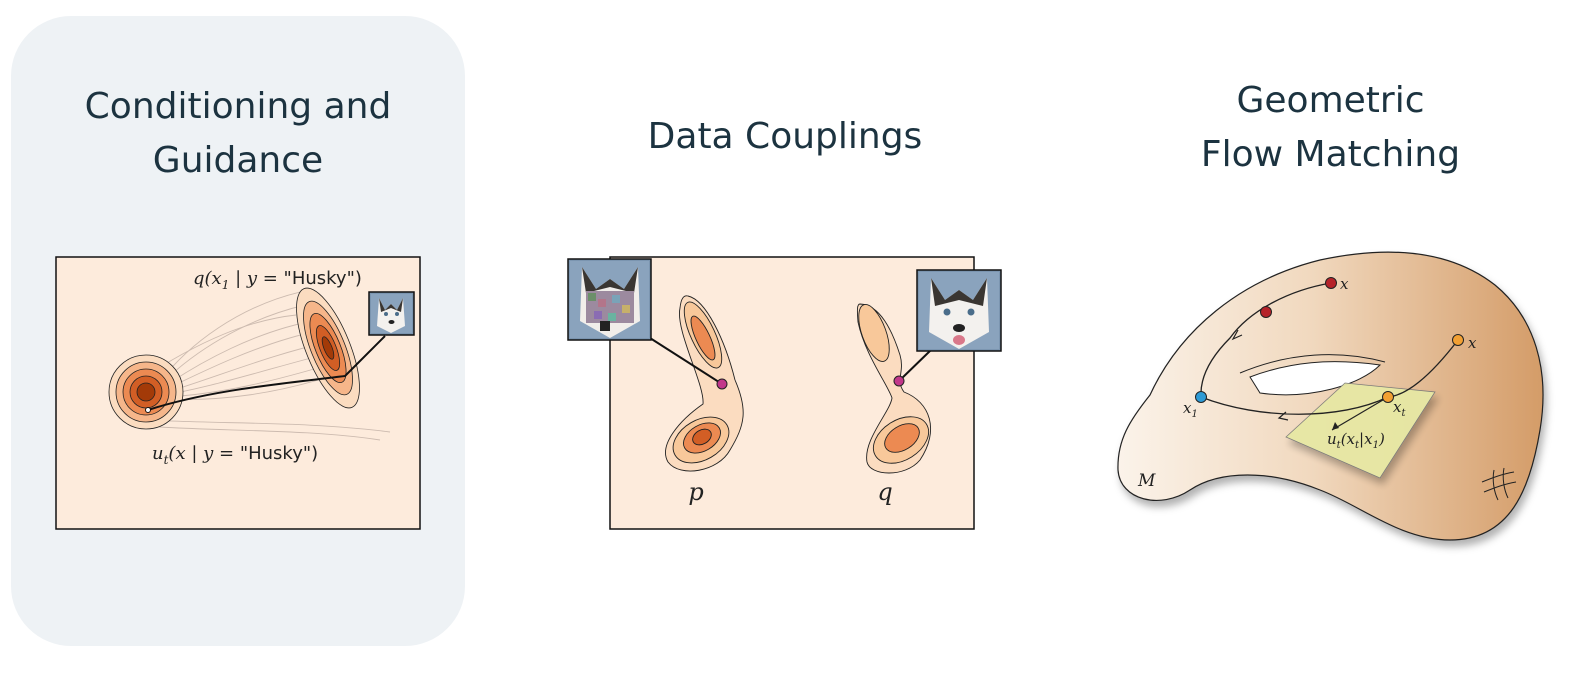  Describe the element at coordinates (686, 361) in the screenshot. I see `p-connector` at that location.